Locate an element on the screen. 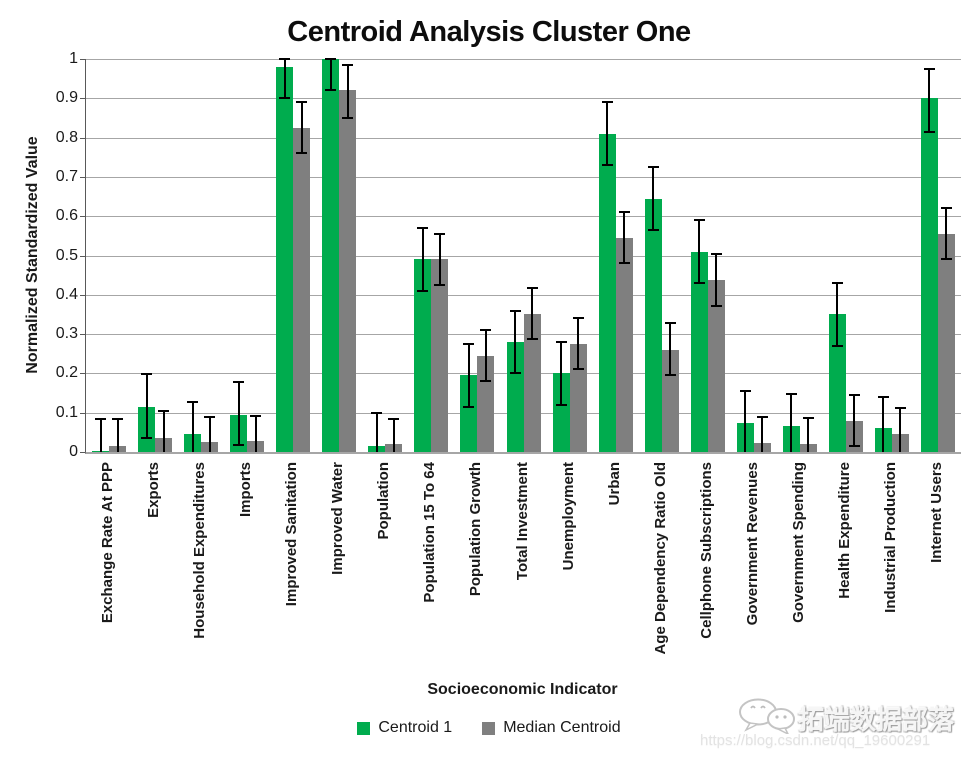  x-axis-title: Socioeconomic Indicator is located at coordinates (522, 689).